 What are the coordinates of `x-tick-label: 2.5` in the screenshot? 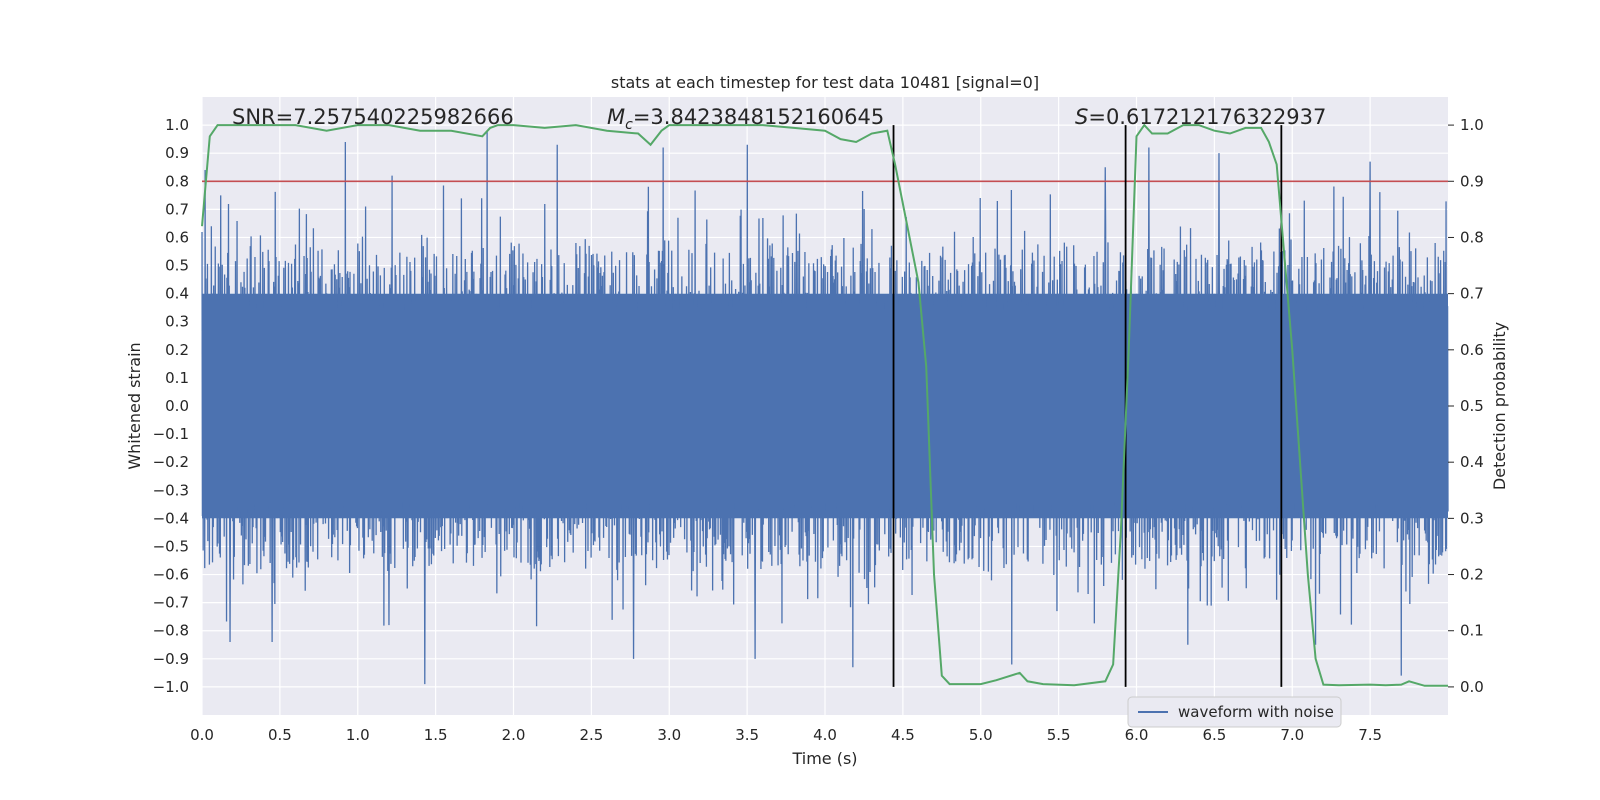 It's located at (591, 735).